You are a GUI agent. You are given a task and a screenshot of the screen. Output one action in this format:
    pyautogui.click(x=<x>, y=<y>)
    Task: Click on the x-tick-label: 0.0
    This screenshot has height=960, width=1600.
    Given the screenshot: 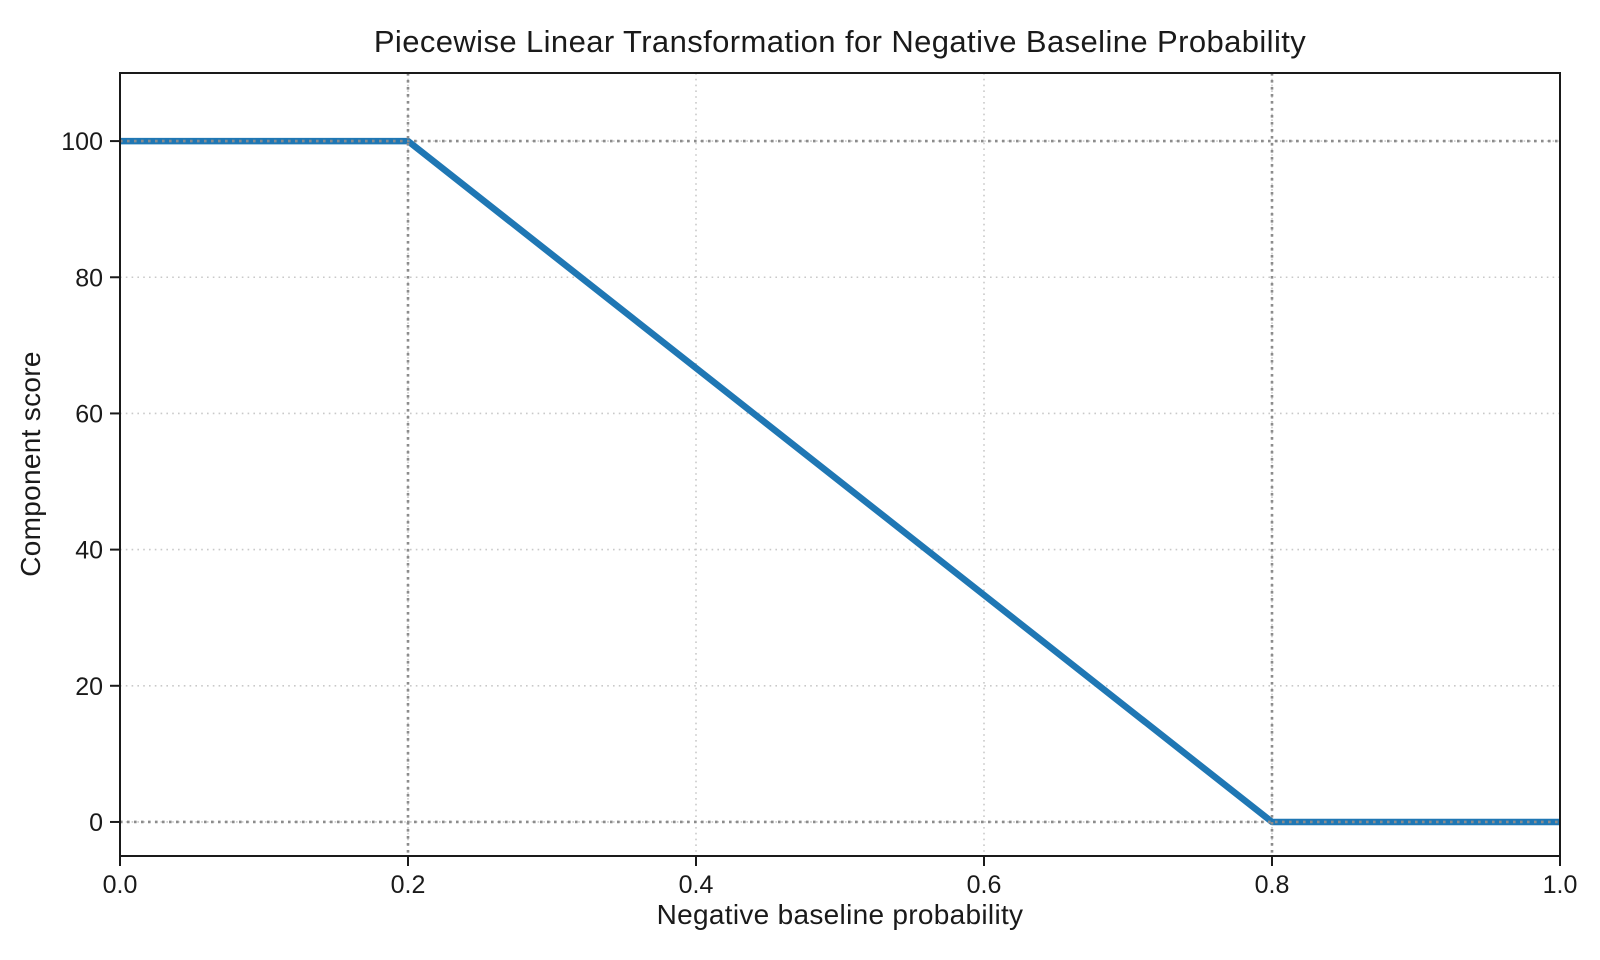 What is the action you would take?
    pyautogui.click(x=120, y=885)
    